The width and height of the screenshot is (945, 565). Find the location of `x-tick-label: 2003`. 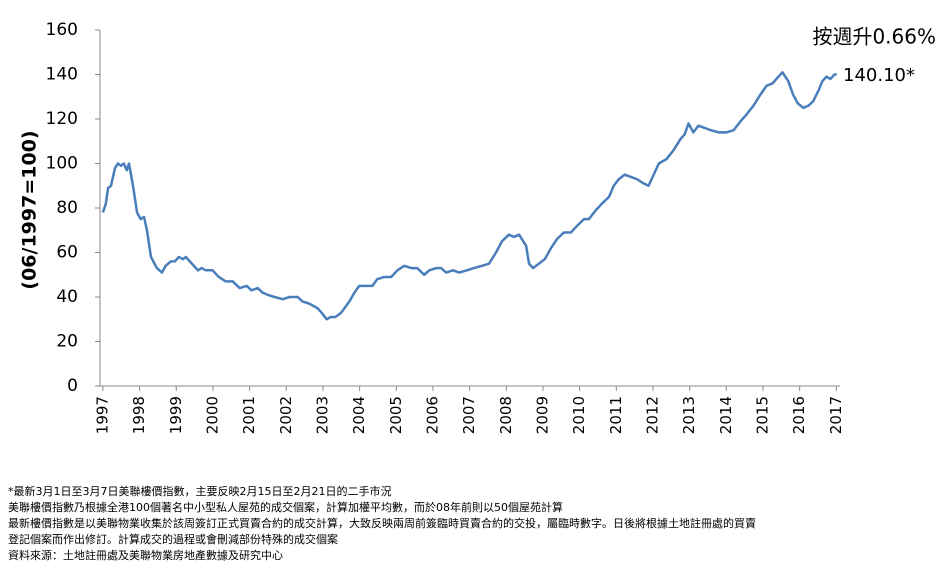

x-tick-label: 2003 is located at coordinates (322, 415).